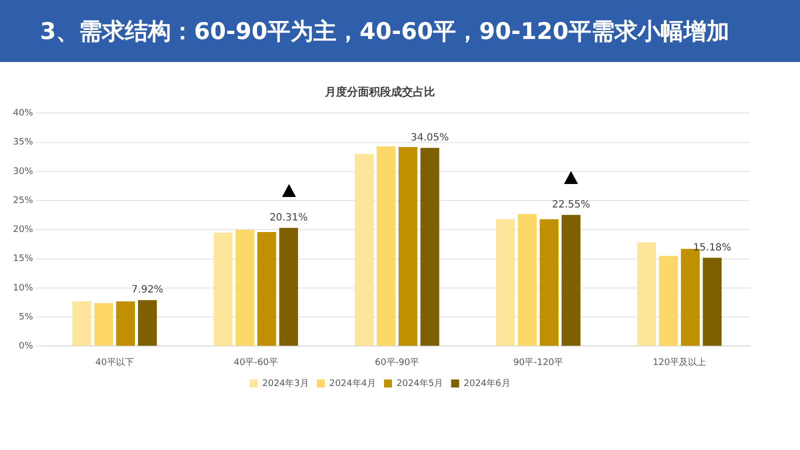 This screenshot has width=800, height=450. What do you see at coordinates (114, 362) in the screenshot?
I see `x-tick-label: 40平以下` at bounding box center [114, 362].